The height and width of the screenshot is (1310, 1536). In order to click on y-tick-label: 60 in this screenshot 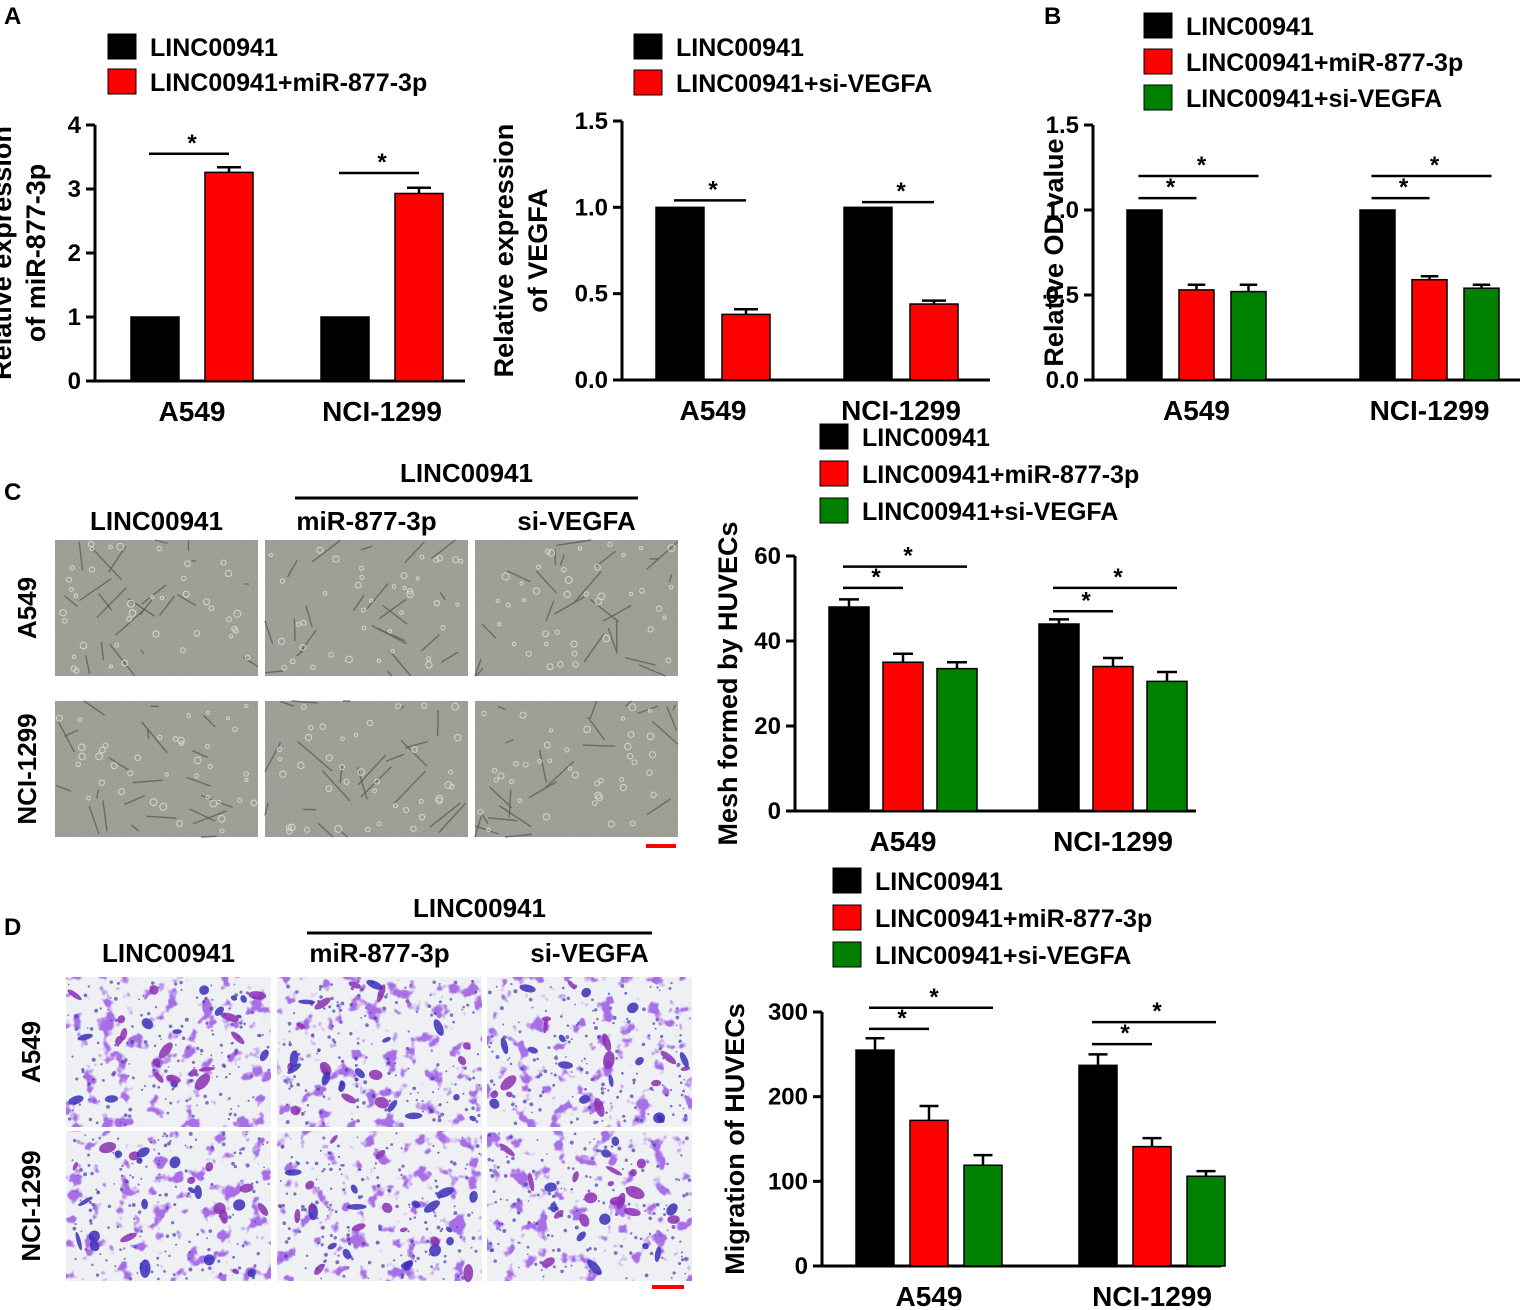, I will do `click(767, 556)`.